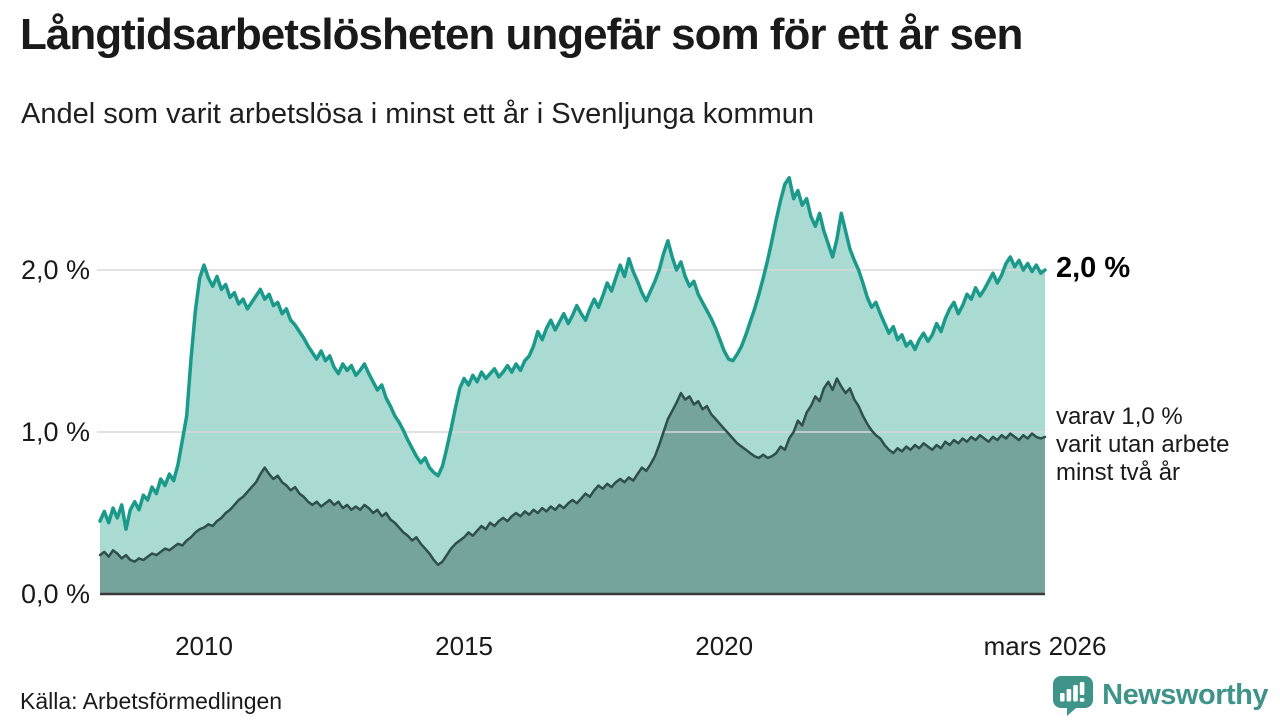  I want to click on secondary-annotation-line: varav 1,0 %, so click(1119, 416).